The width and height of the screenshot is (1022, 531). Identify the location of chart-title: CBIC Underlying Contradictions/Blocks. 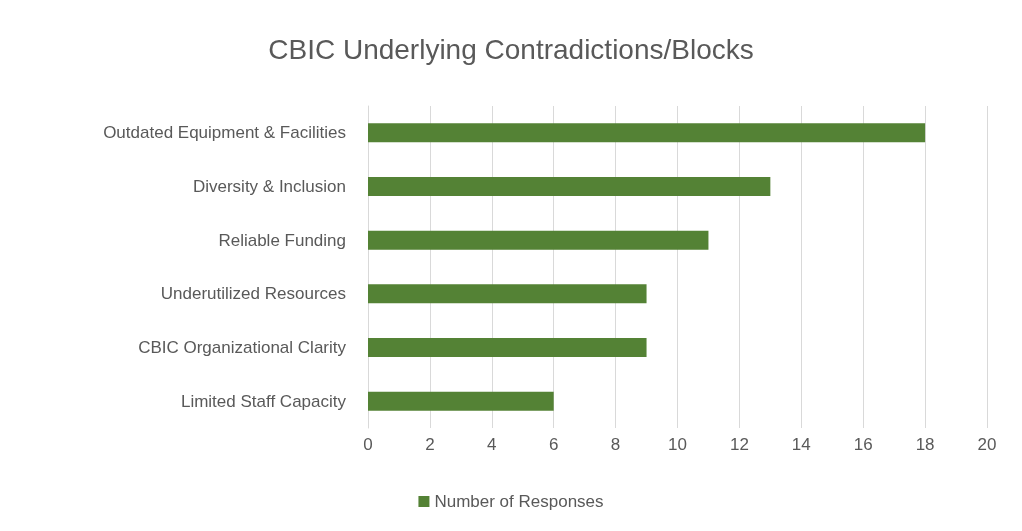
(511, 49).